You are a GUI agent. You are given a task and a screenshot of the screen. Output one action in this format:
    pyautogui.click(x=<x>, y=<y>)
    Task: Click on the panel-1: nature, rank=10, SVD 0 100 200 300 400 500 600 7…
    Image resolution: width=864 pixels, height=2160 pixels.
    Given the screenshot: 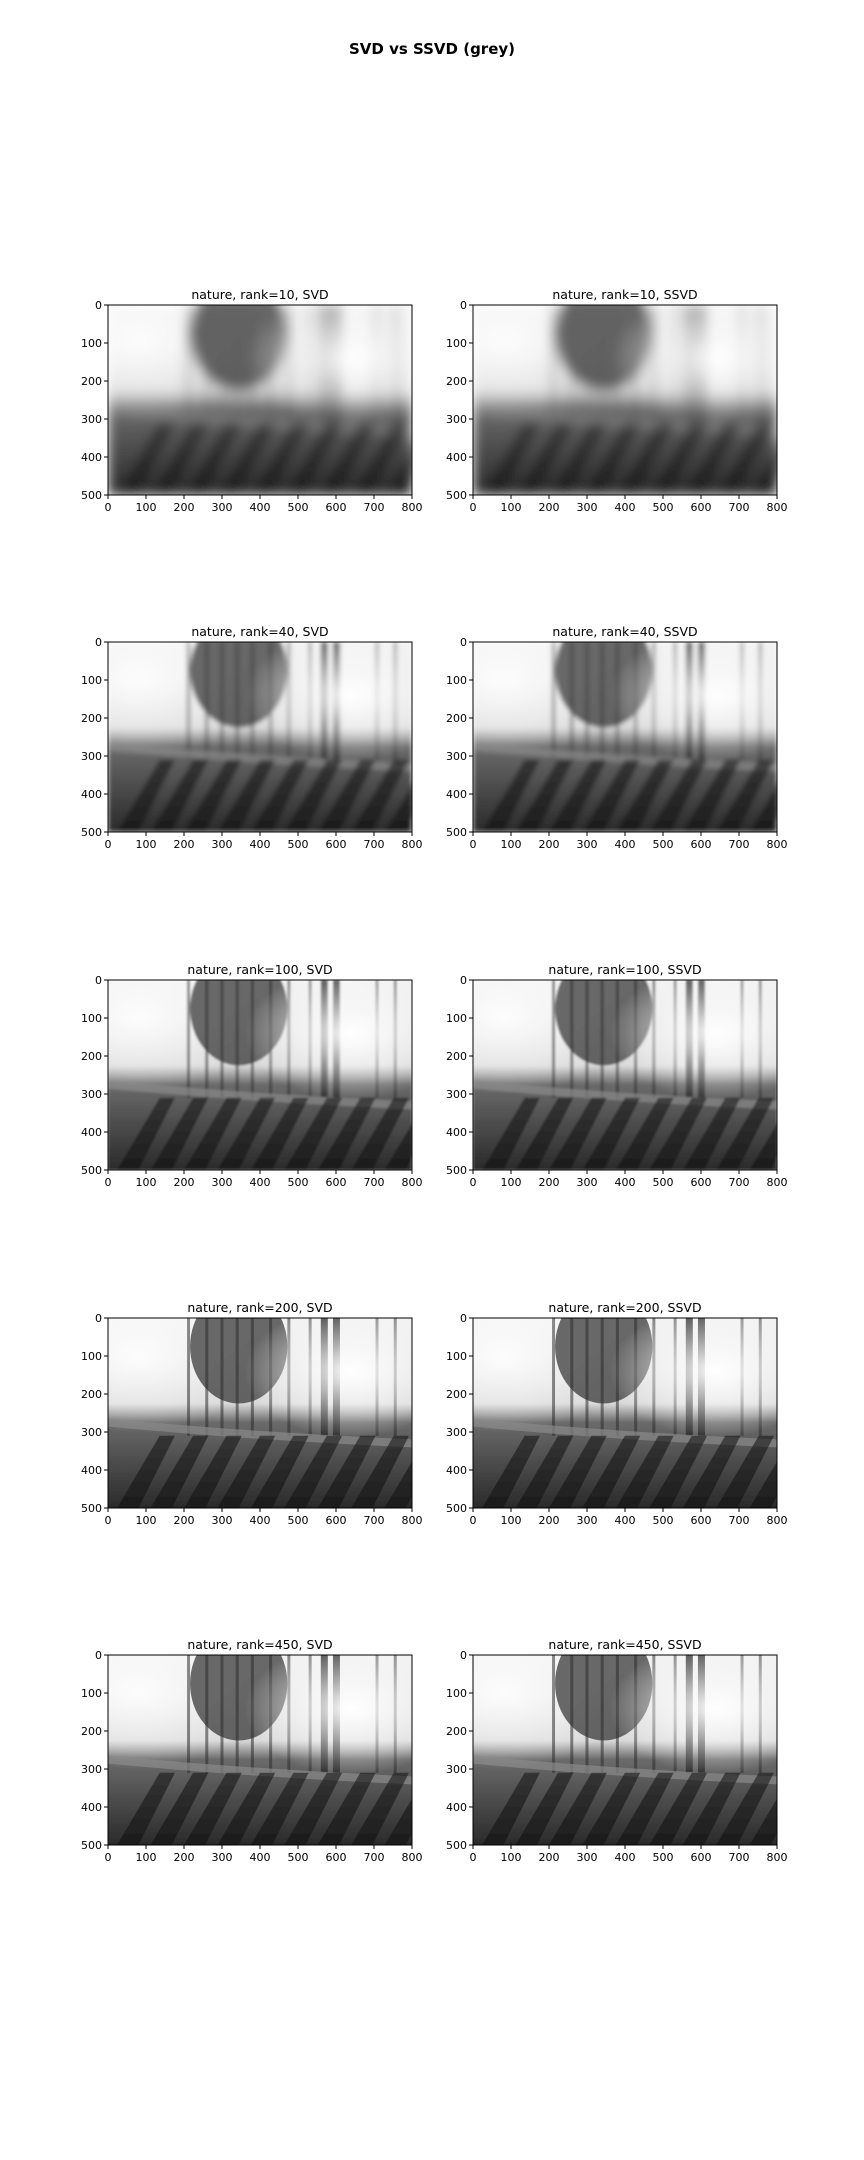 What is the action you would take?
    pyautogui.click(x=252, y=400)
    